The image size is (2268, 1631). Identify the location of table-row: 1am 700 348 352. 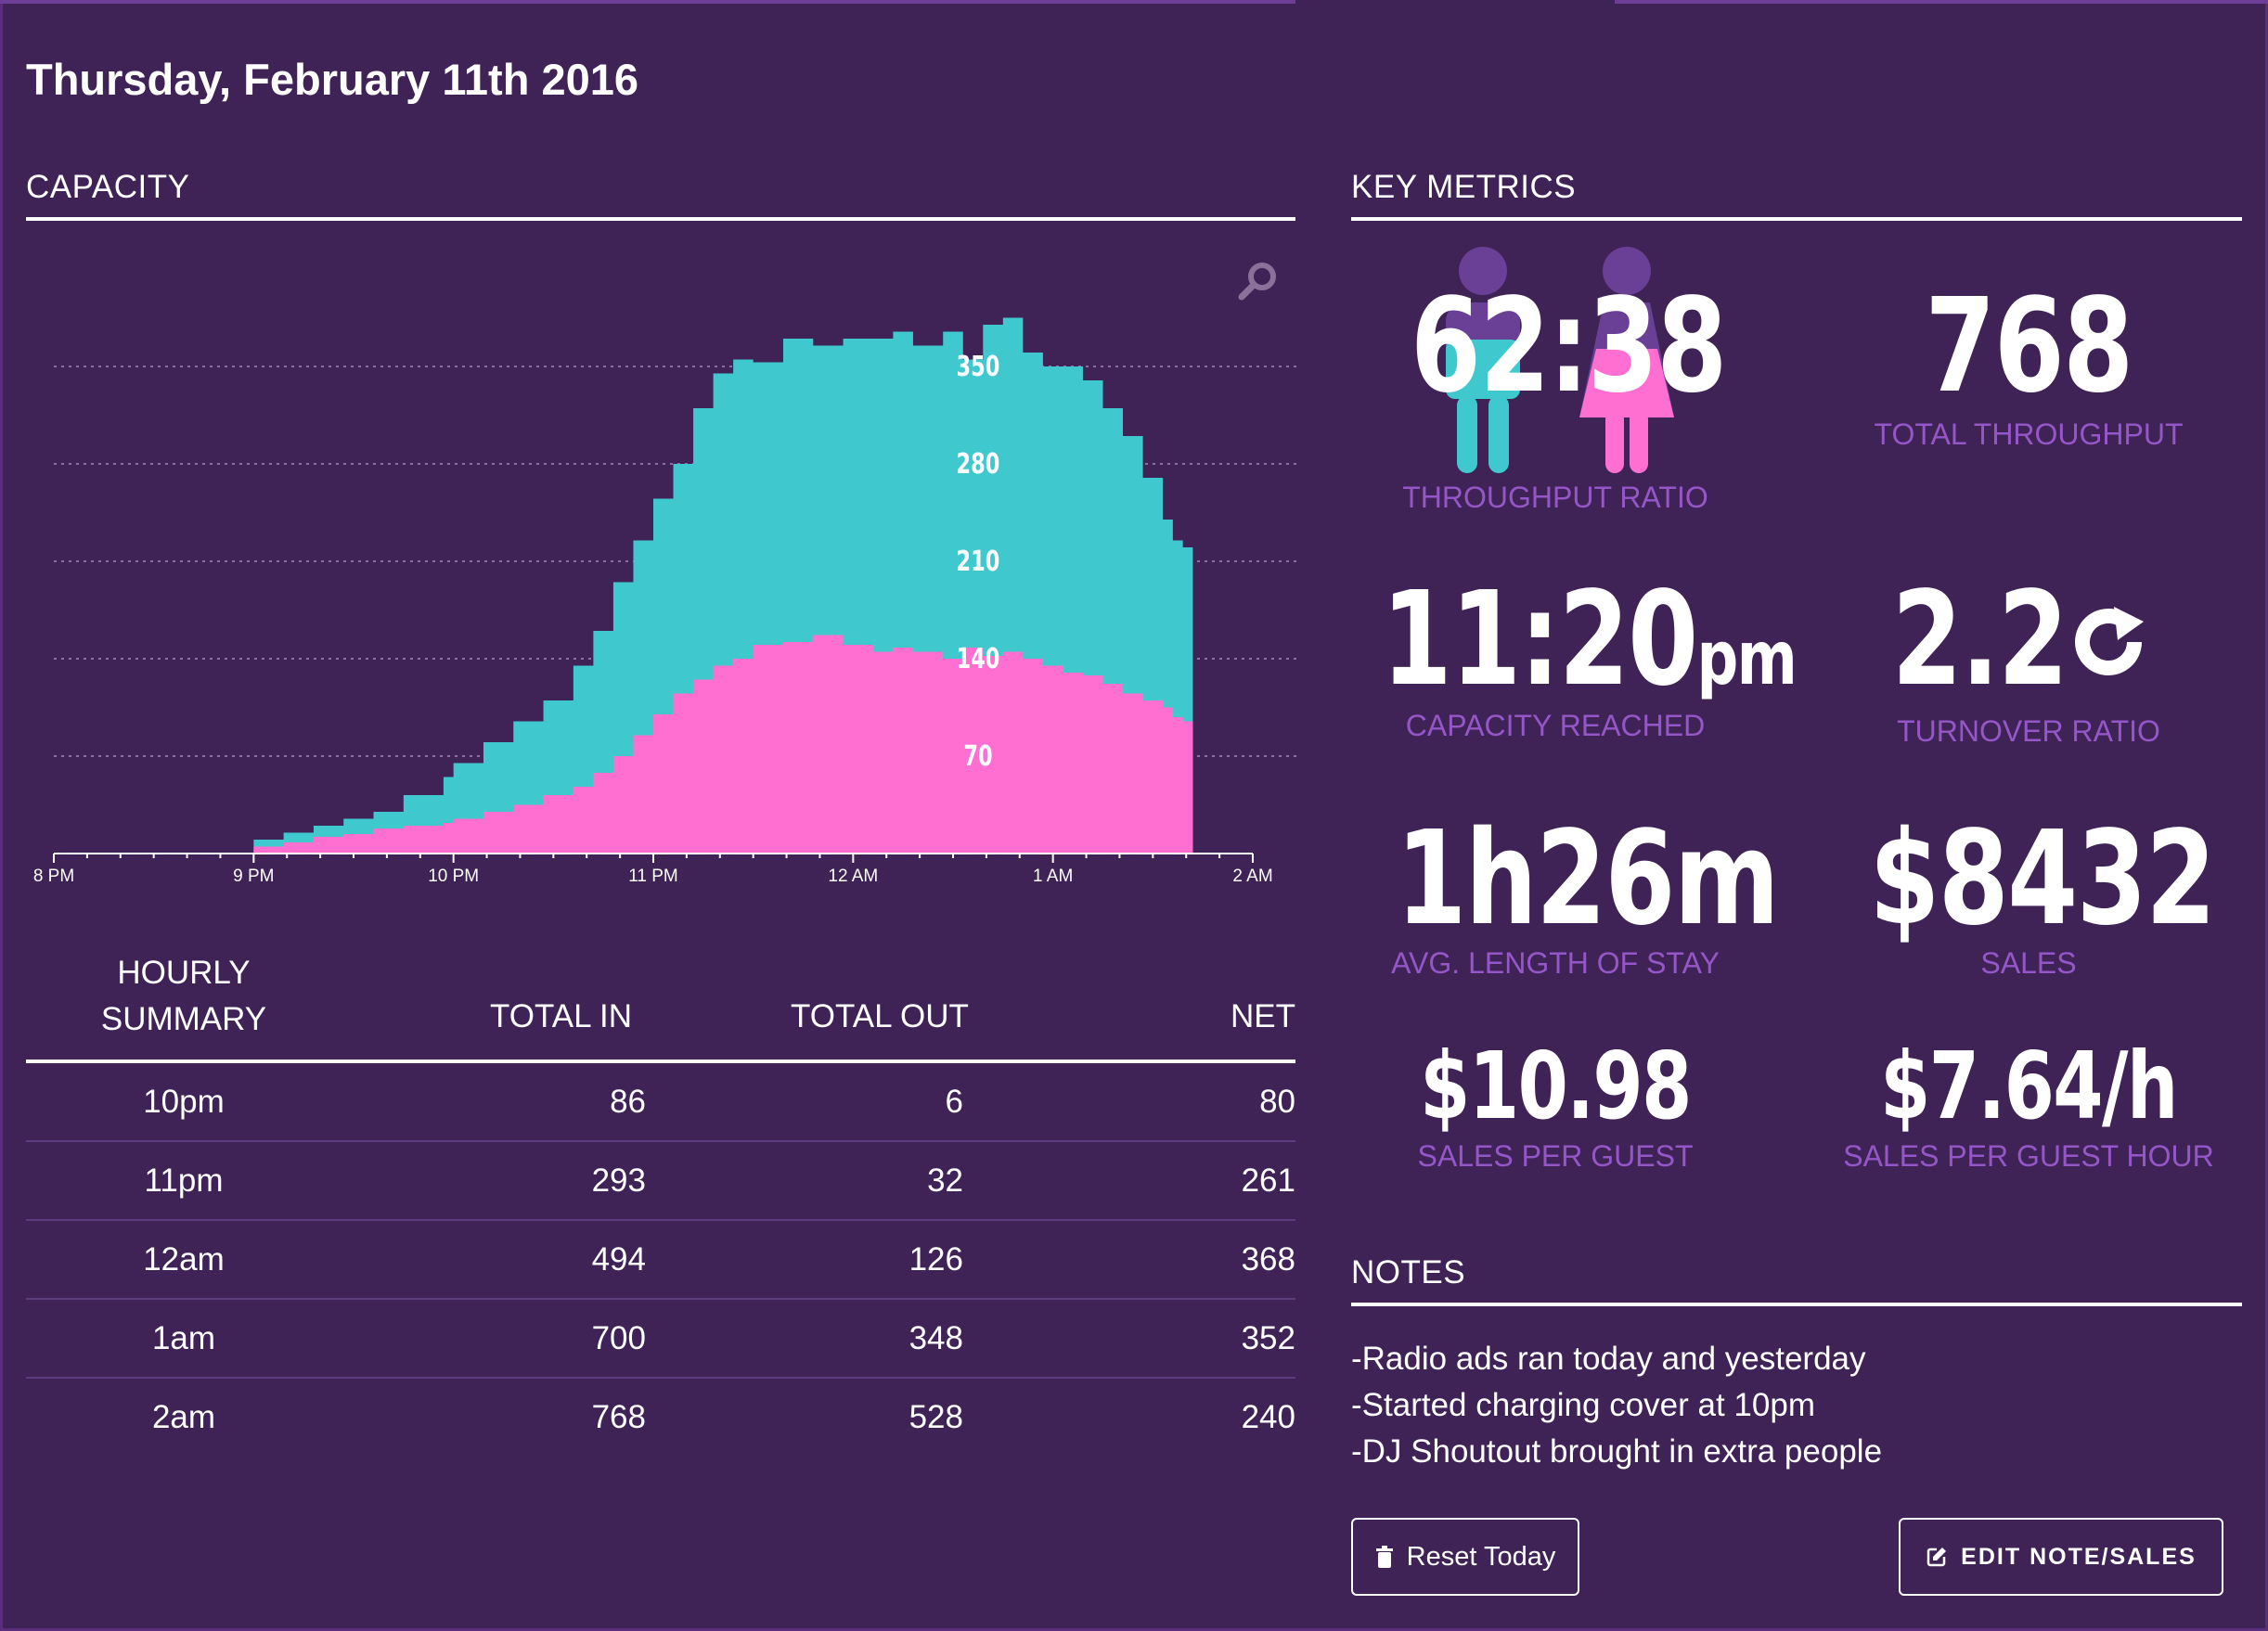
(660, 1339).